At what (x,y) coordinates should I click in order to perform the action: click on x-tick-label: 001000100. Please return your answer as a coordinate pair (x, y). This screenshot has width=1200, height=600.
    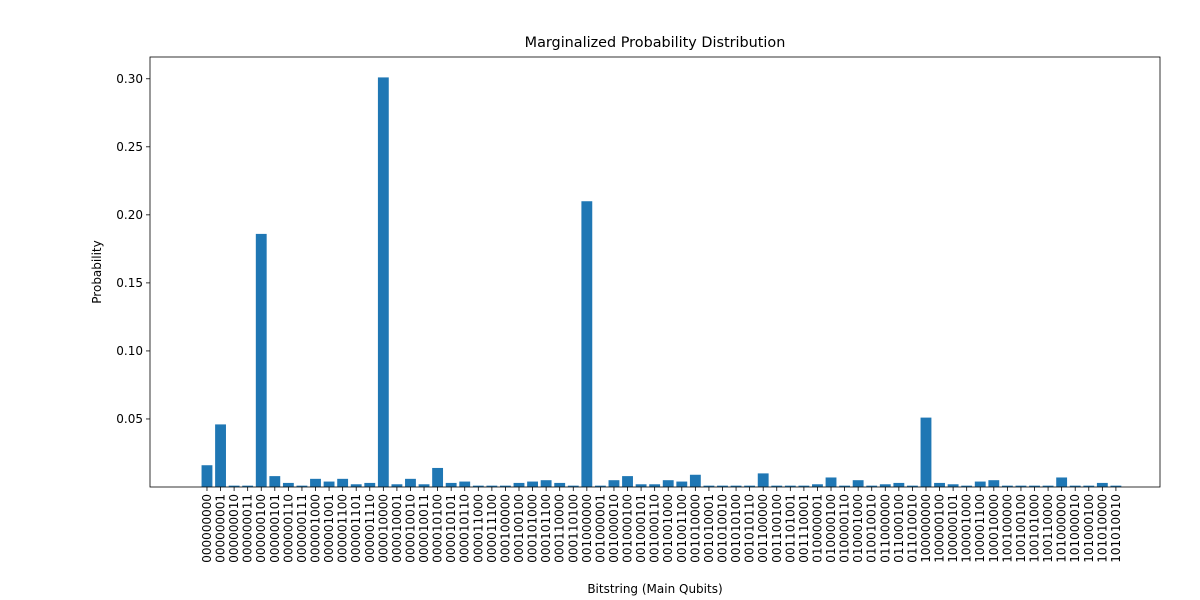
    Looking at the image, I should click on (628, 528).